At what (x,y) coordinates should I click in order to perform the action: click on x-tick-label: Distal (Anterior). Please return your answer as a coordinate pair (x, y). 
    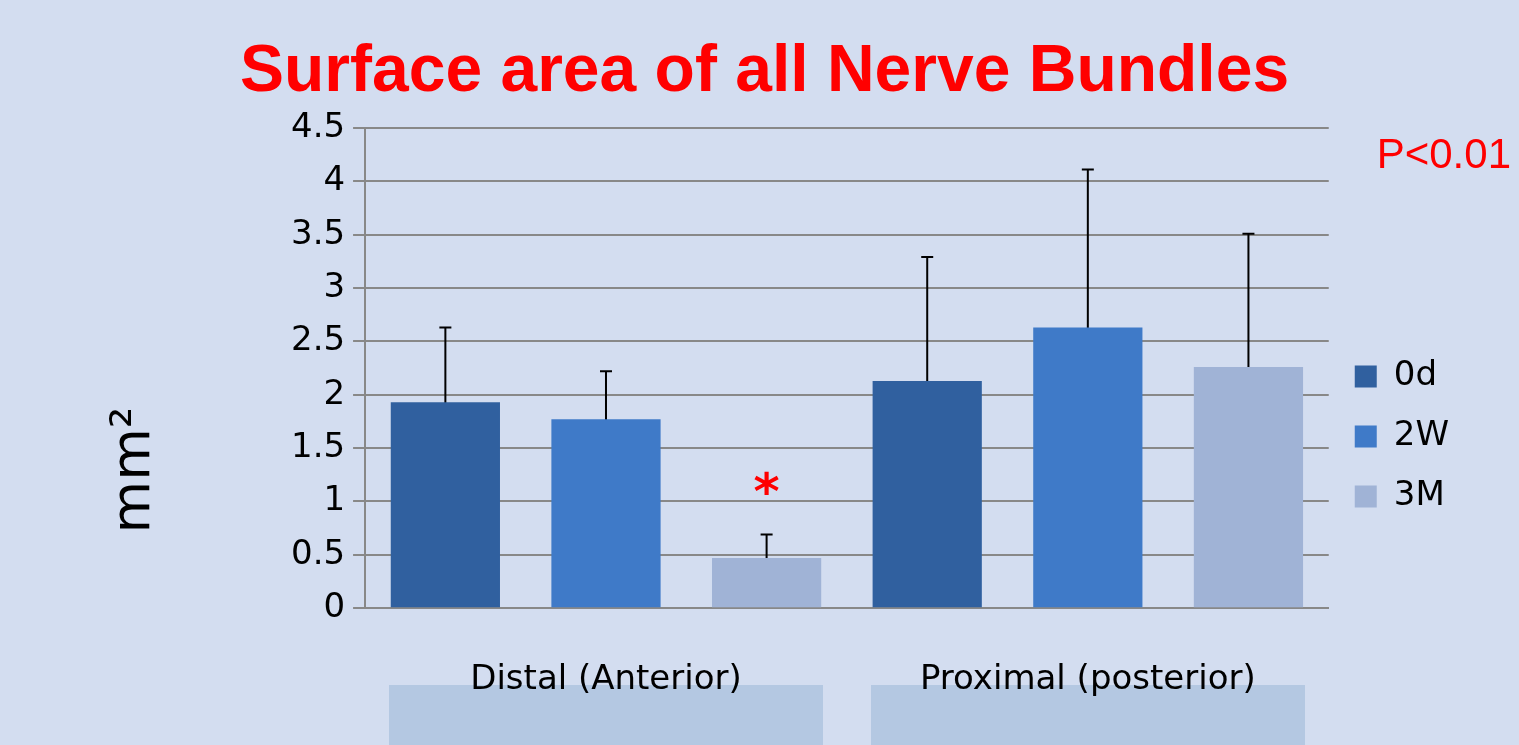
    Looking at the image, I should click on (606, 677).